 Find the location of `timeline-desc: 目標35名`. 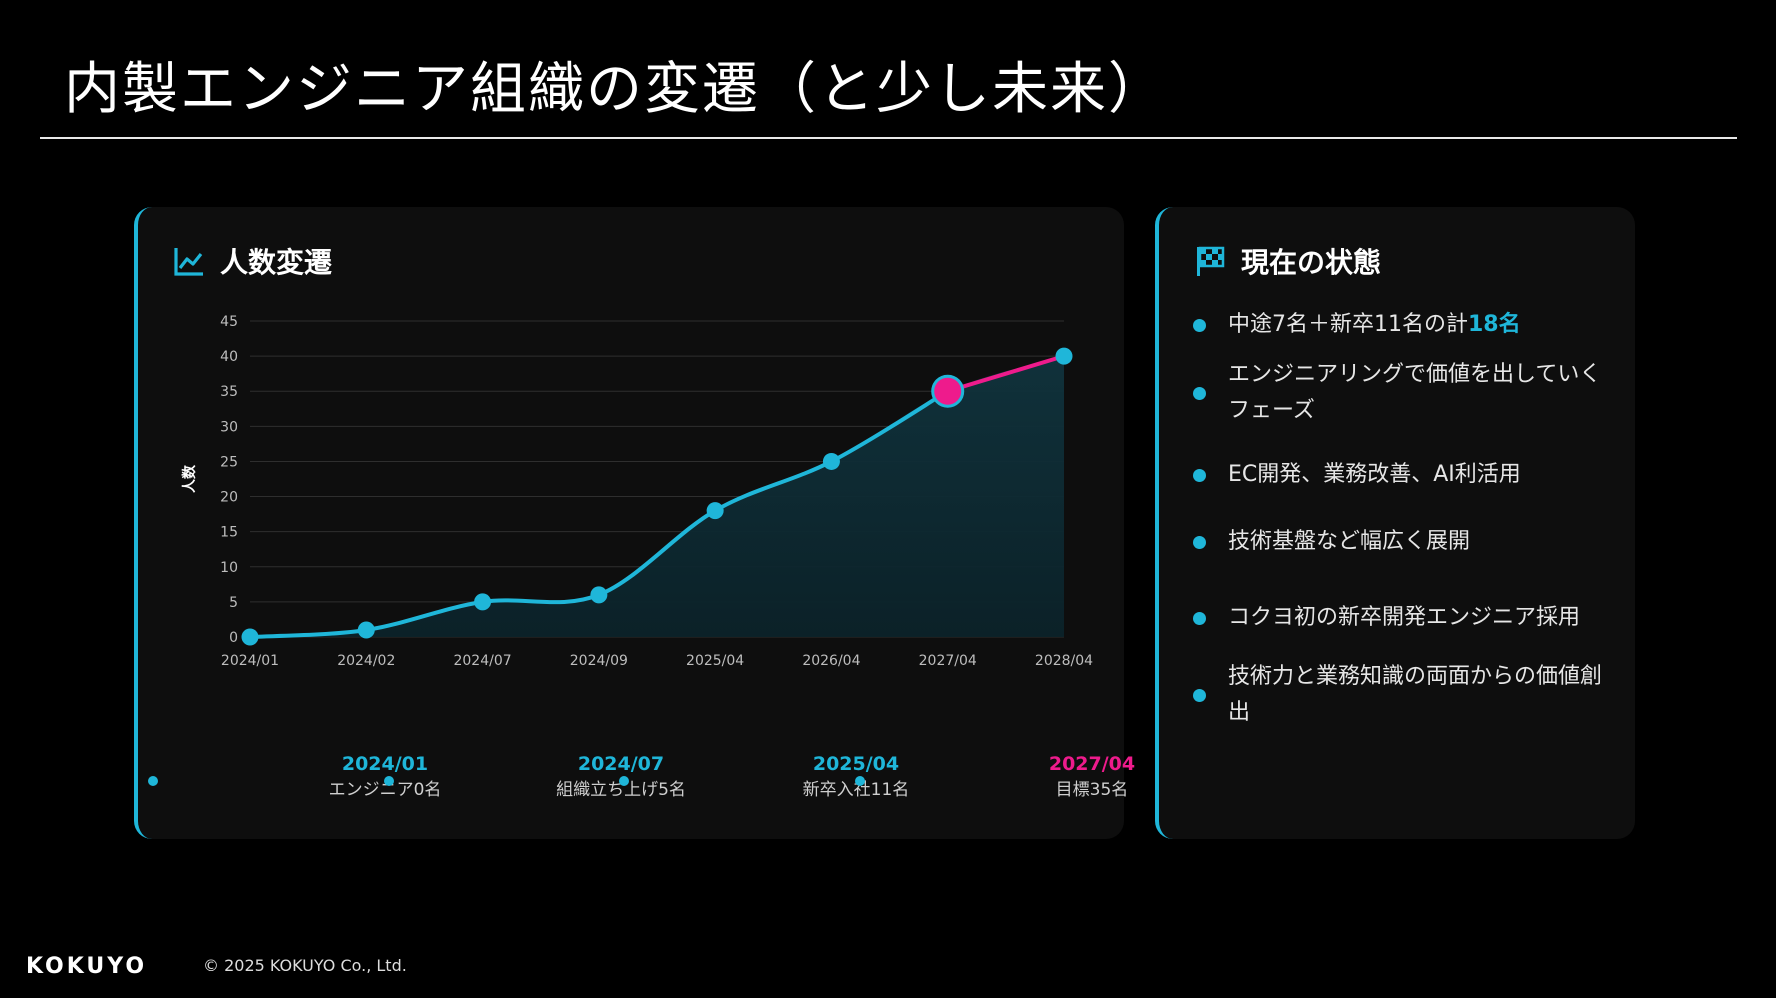

timeline-desc: 目標35名 is located at coordinates (1092, 790).